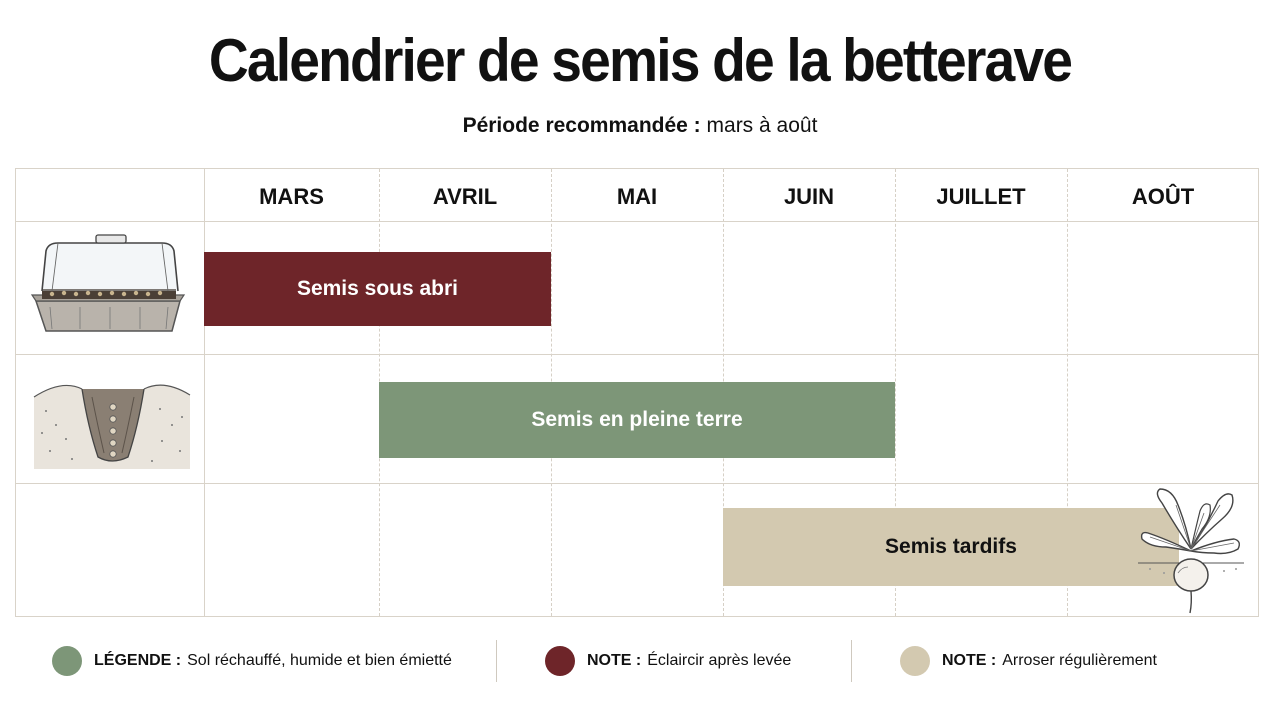  Describe the element at coordinates (291, 196) in the screenshot. I see `month-header-mars: MARS` at that location.